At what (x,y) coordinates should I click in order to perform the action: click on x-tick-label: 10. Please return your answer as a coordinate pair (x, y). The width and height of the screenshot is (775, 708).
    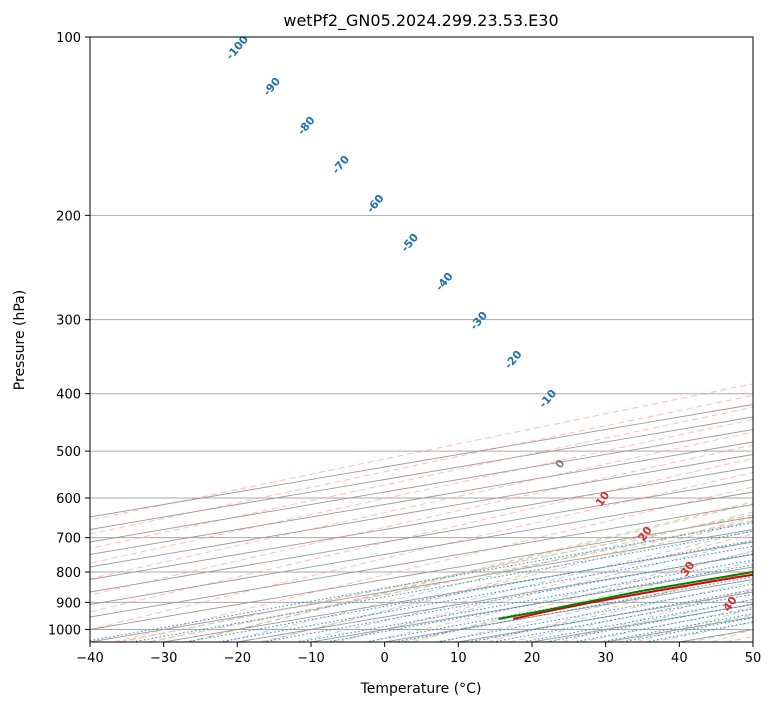
    Looking at the image, I should click on (458, 658).